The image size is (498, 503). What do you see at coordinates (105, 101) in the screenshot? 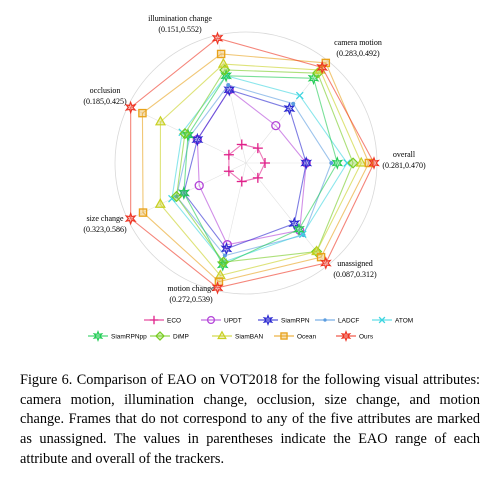
I see `axis-label-range: (0.185,0.425)` at bounding box center [105, 101].